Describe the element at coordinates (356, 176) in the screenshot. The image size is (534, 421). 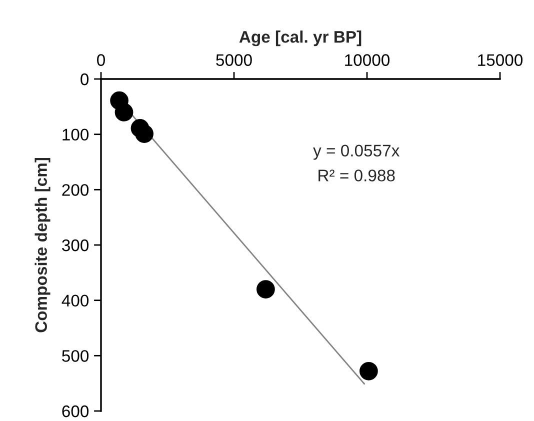
I see `annotation: R² = 0.988` at that location.